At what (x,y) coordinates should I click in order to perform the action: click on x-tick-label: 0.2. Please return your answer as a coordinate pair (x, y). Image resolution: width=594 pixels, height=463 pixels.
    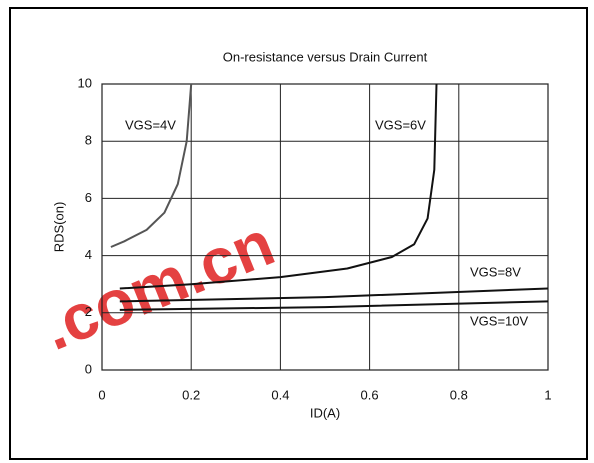
    Looking at the image, I should click on (191, 394).